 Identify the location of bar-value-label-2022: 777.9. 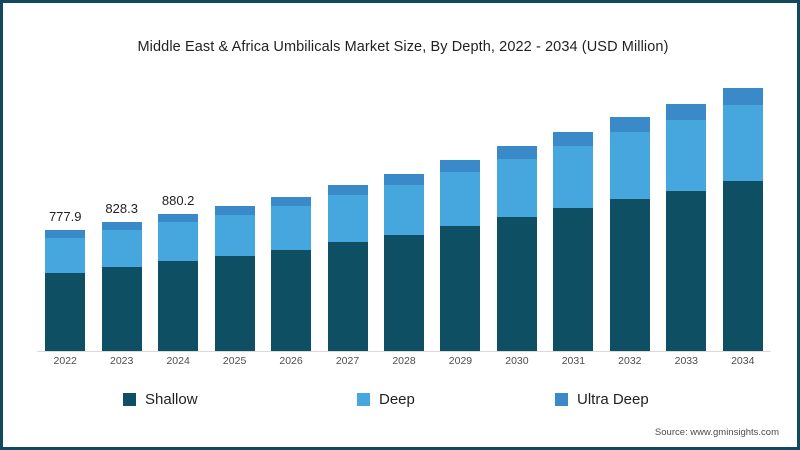
(65, 216).